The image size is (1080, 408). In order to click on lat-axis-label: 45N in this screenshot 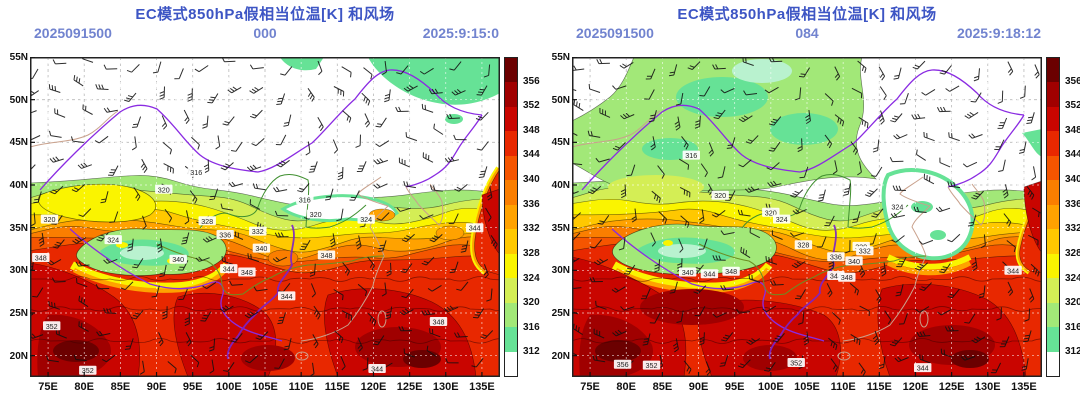, I will do `click(560, 143)`.